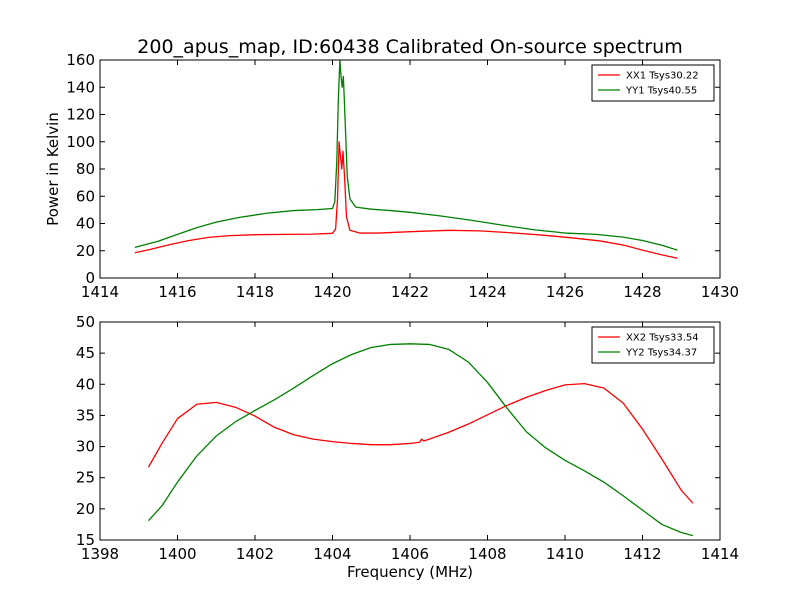 The height and width of the screenshot is (600, 800). I want to click on x-tick-label: 1430, so click(720, 292).